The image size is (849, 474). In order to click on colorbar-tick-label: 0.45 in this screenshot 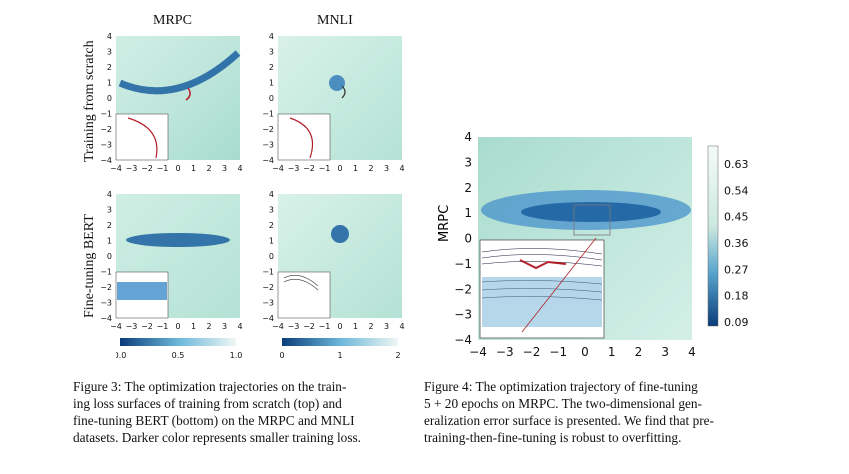, I will do `click(736, 217)`.